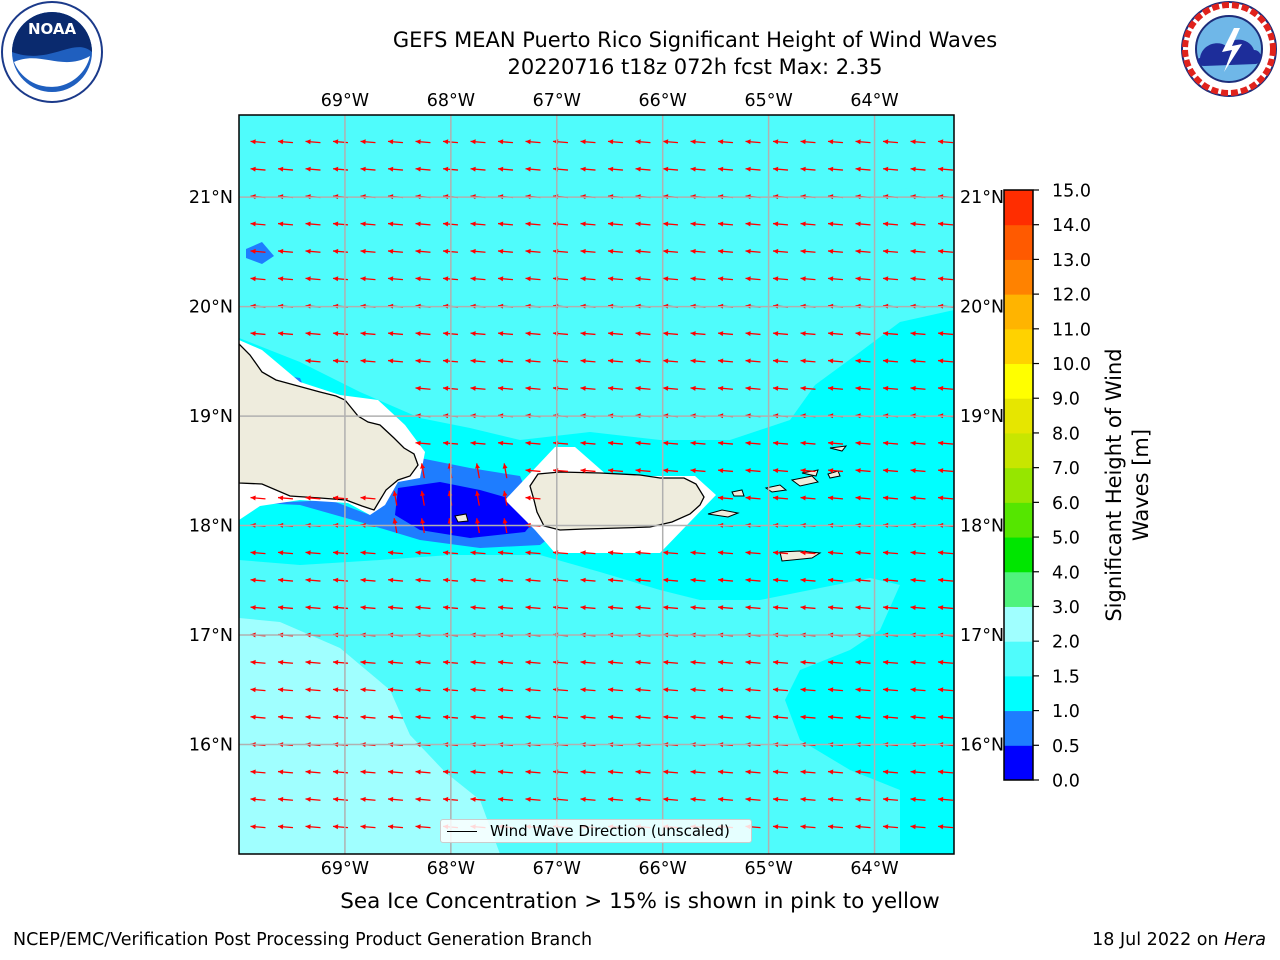 This screenshot has height=960, width=1280. What do you see at coordinates (557, 869) in the screenshot?
I see `lon-tick-label-bottom: 67°W` at bounding box center [557, 869].